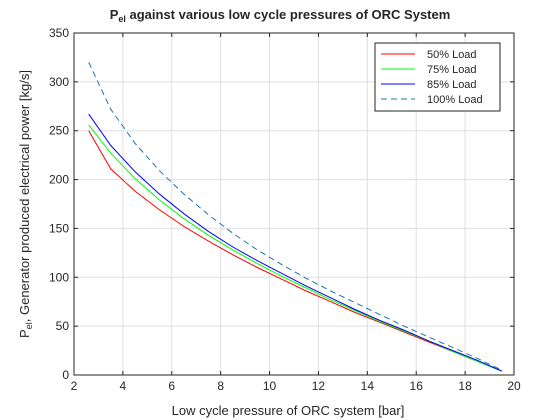 Image resolution: width=560 pixels, height=420 pixels. Describe the element at coordinates (123, 386) in the screenshot. I see `x-tick-label: 4` at that location.